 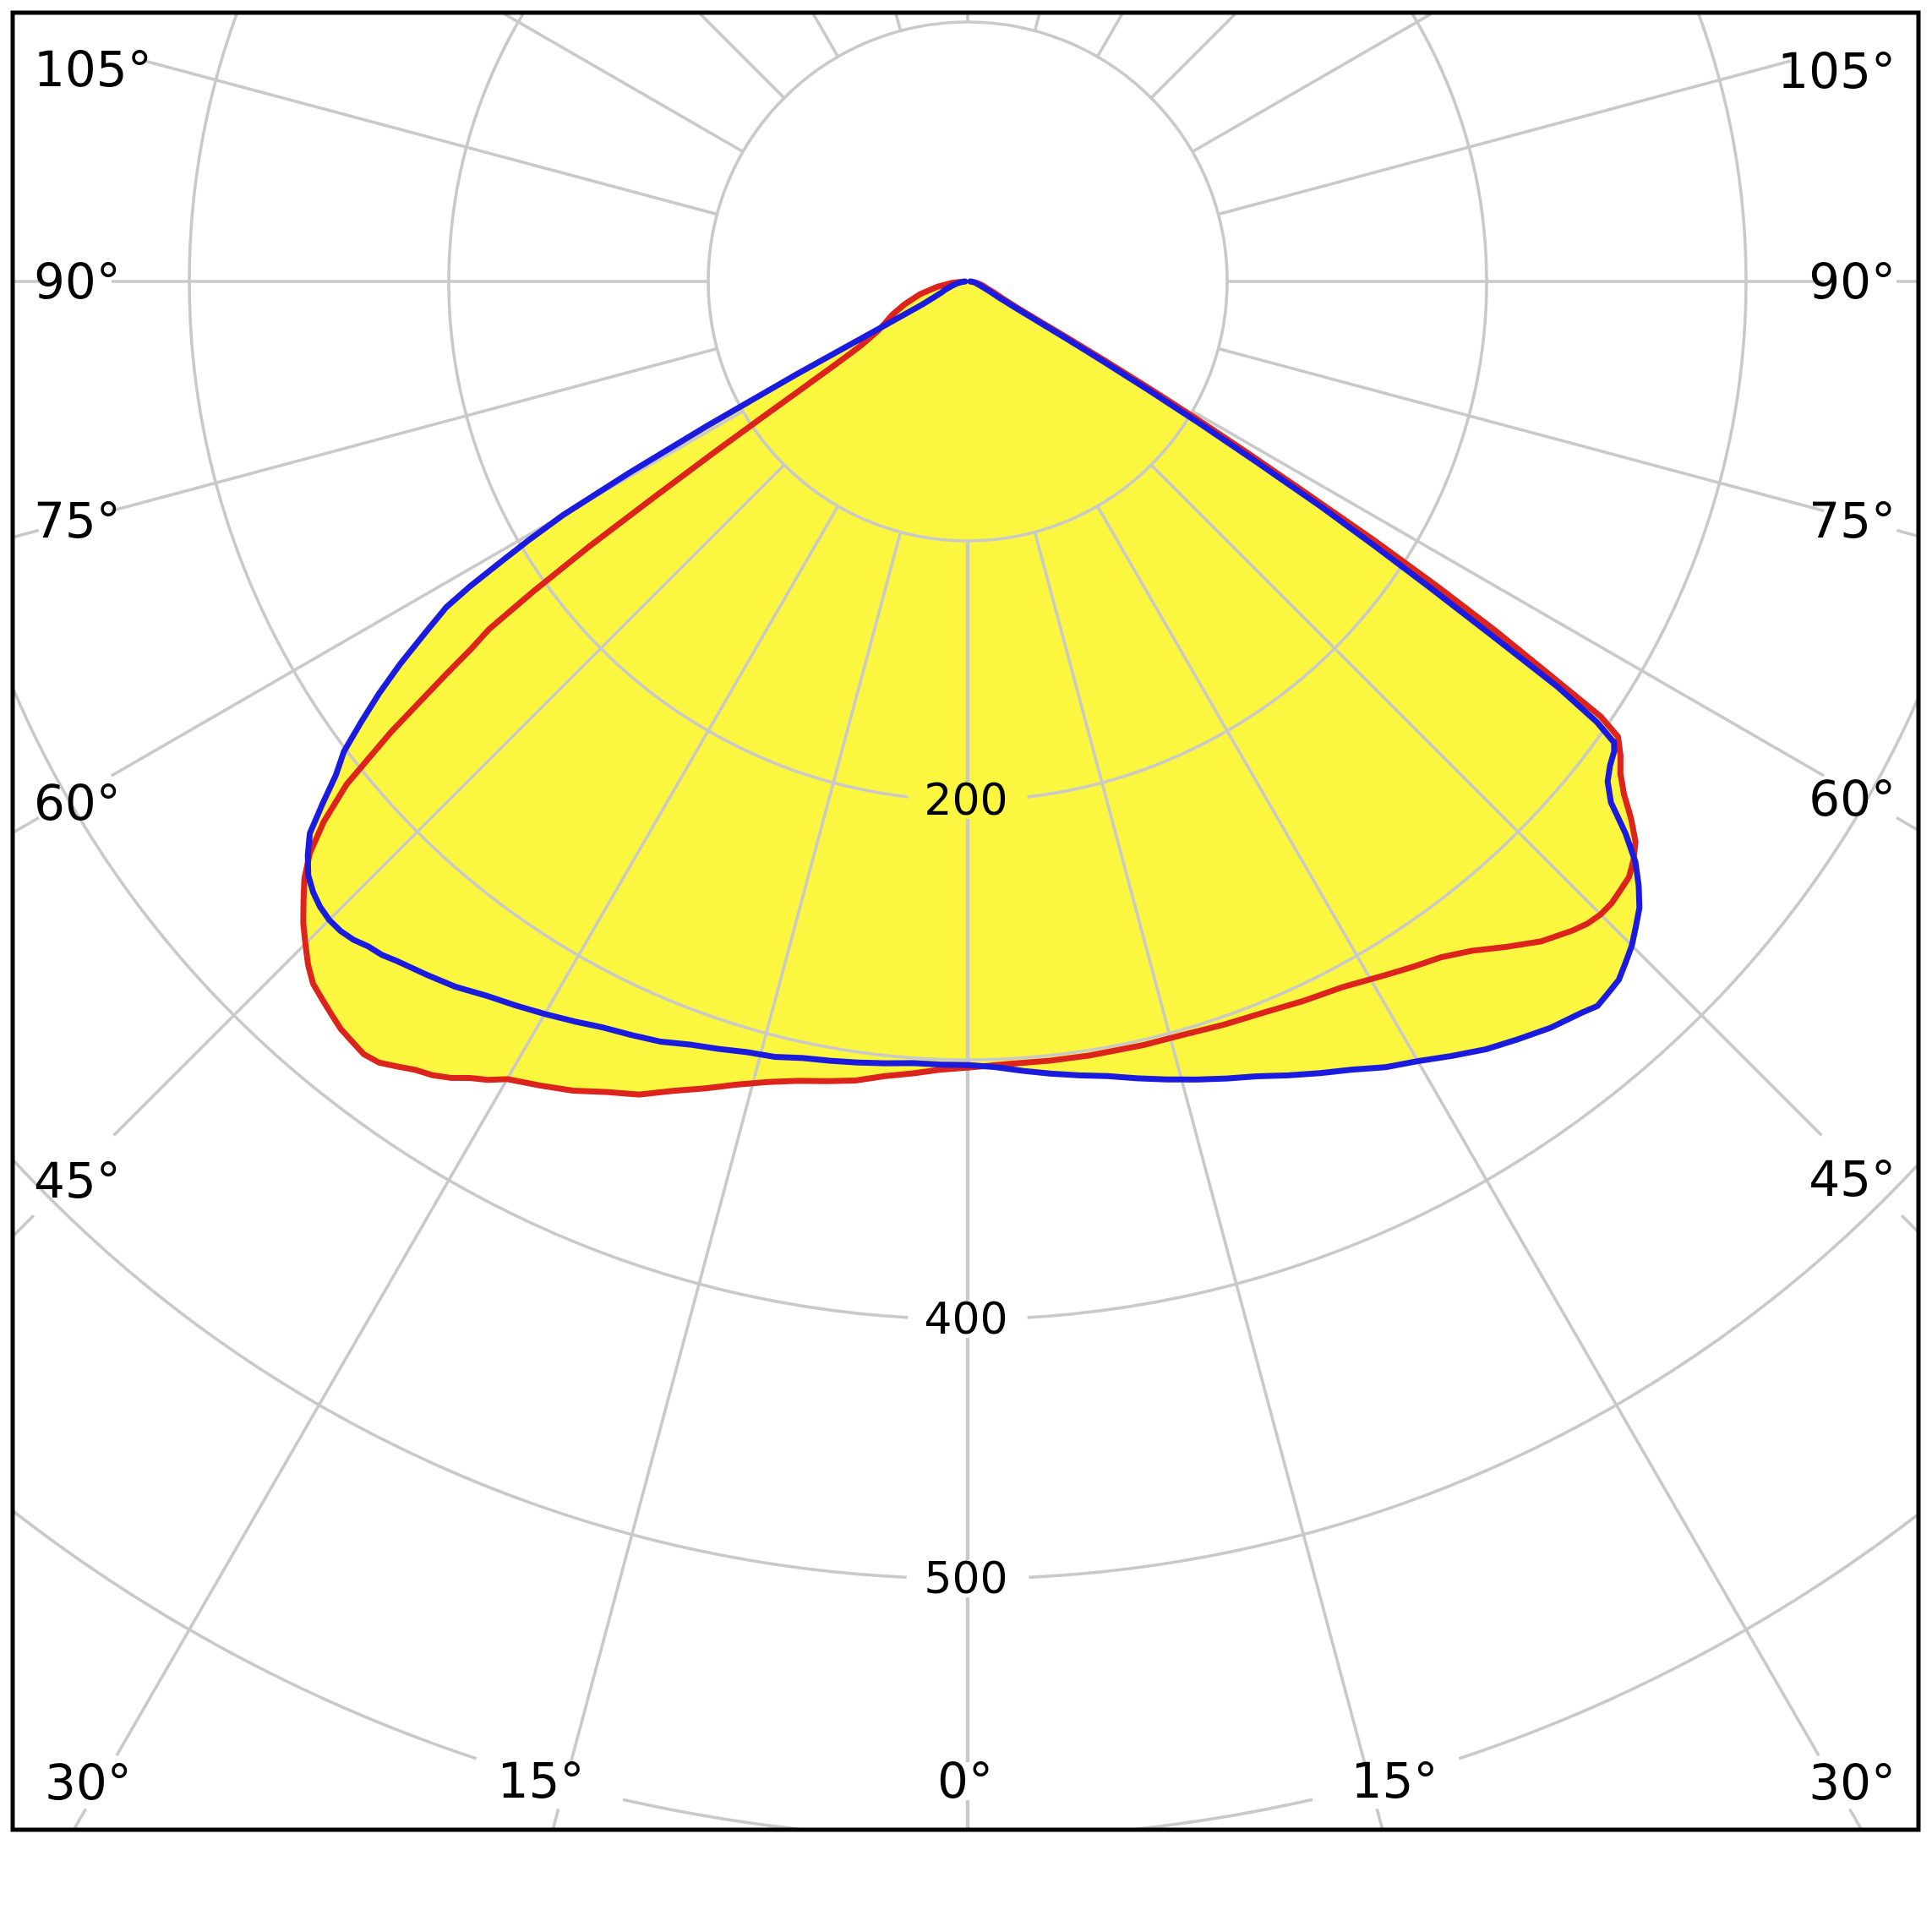 What do you see at coordinates (965, 1780) in the screenshot?
I see `angle-label: 0°` at bounding box center [965, 1780].